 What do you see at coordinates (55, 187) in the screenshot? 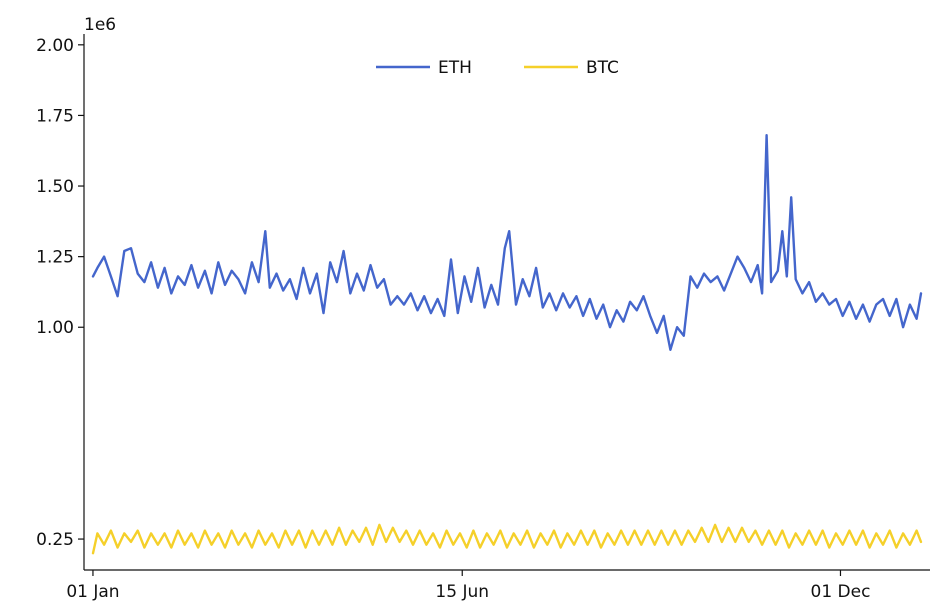
I see `y-tick-label: 1.50` at bounding box center [55, 187].